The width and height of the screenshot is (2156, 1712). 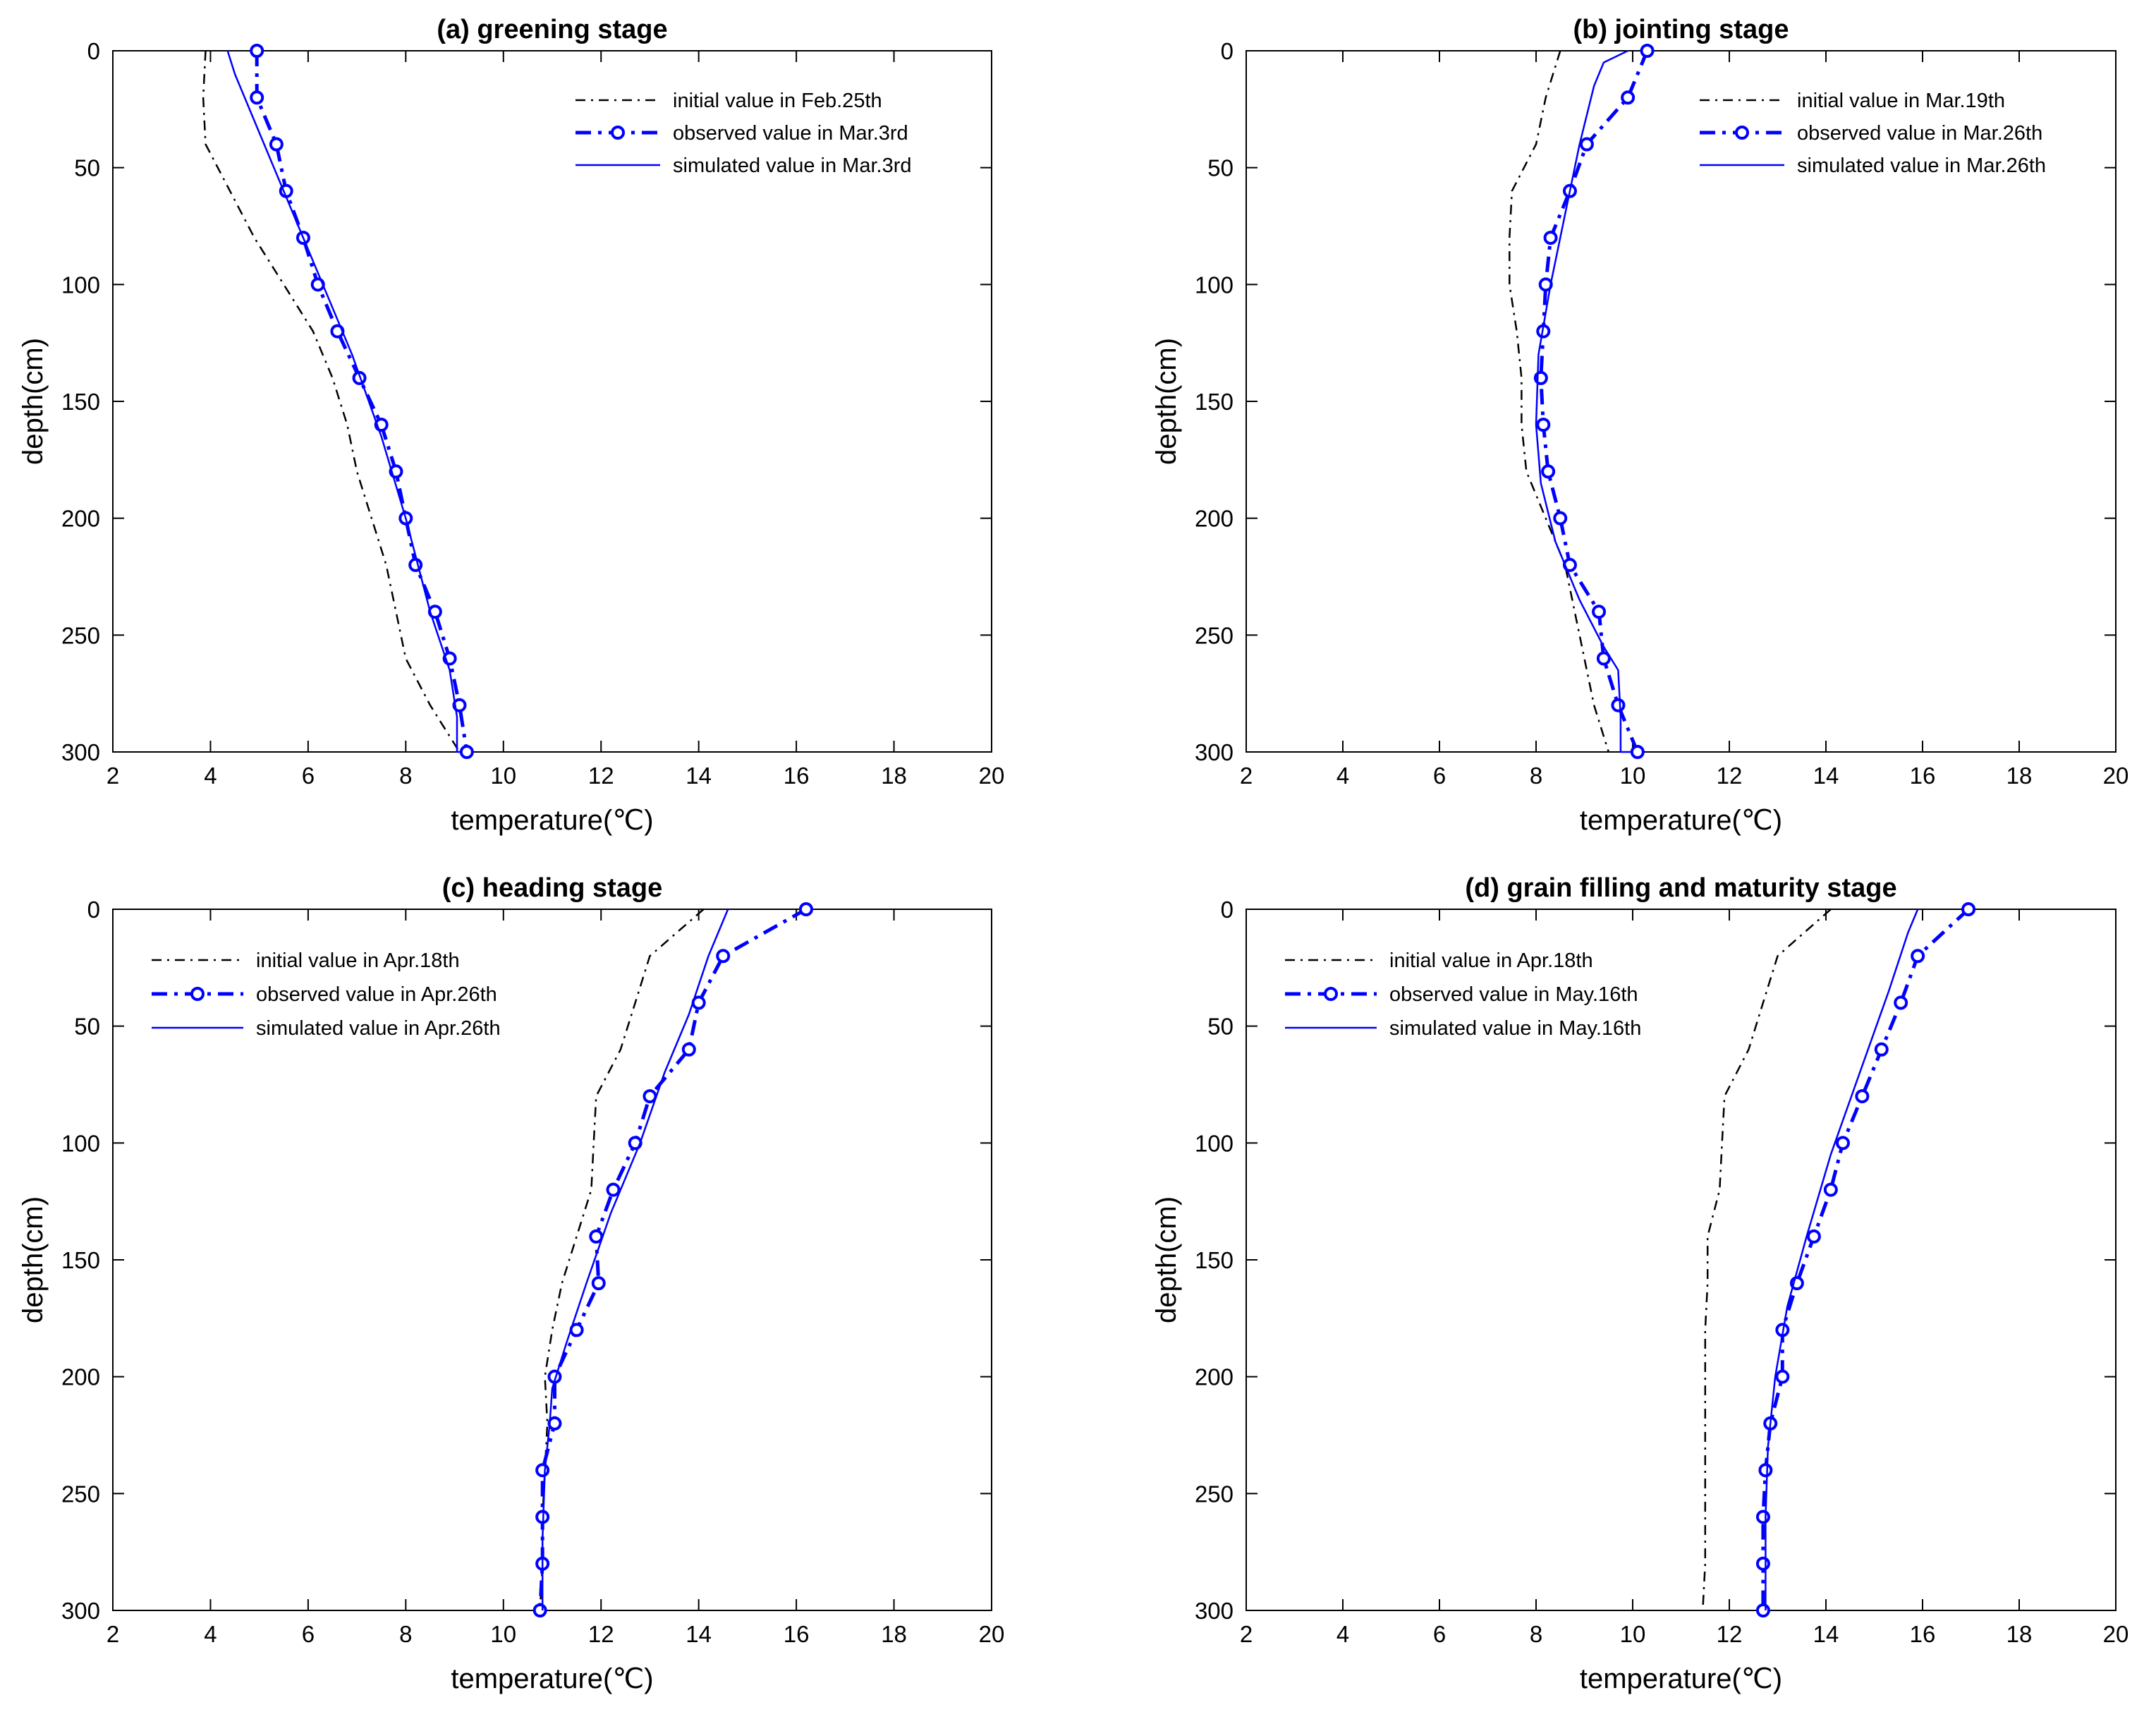 What do you see at coordinates (778, 101) in the screenshot?
I see `legend-label: initial value in Feb.25th` at bounding box center [778, 101].